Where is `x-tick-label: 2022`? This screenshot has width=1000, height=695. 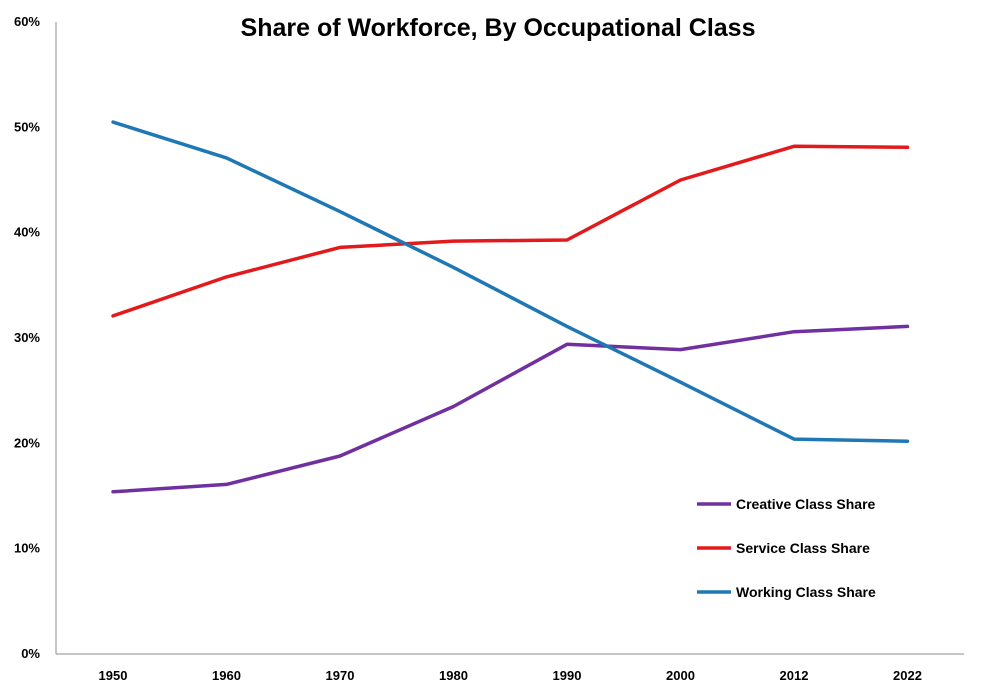 x-tick-label: 2022 is located at coordinates (907, 675).